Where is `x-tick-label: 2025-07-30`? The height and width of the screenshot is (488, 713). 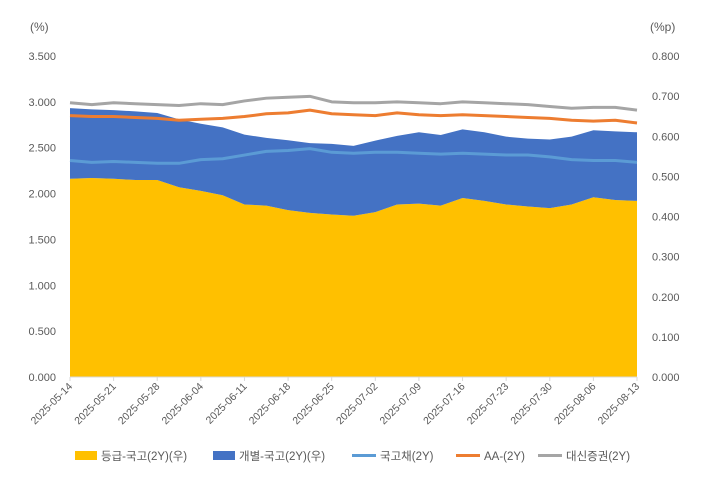
x-tick-label: 2025-07-30 is located at coordinates (531, 404).